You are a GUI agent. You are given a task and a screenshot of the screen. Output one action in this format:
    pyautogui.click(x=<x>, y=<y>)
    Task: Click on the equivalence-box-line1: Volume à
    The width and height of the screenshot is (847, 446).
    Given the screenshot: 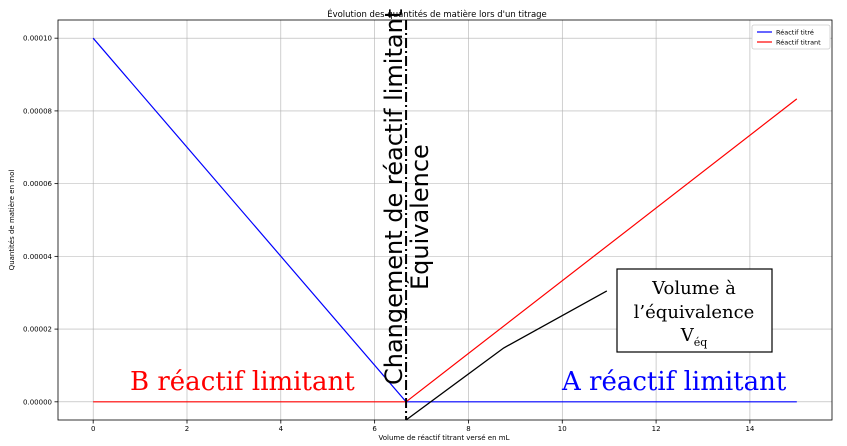 What is the action you would take?
    pyautogui.click(x=693, y=288)
    